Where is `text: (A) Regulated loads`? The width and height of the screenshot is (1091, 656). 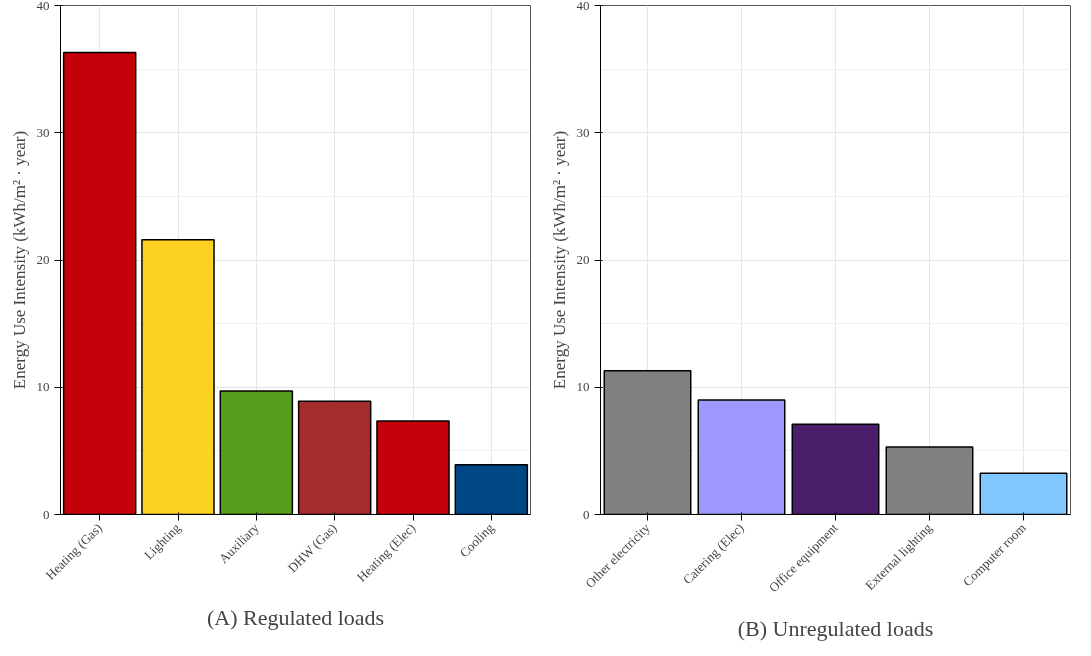 text: (A) Regulated loads is located at coordinates (295, 617).